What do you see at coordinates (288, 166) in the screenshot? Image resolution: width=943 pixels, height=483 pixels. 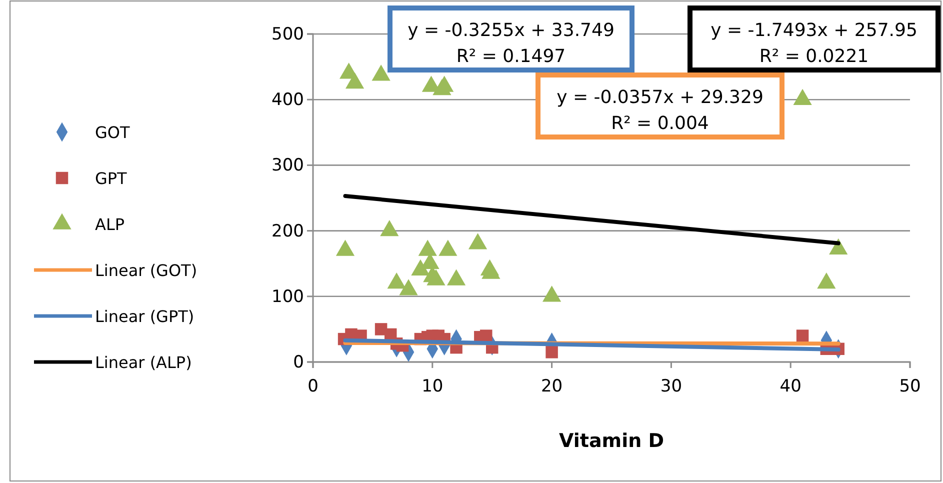 I see `y-tick-label: 300` at bounding box center [288, 166].